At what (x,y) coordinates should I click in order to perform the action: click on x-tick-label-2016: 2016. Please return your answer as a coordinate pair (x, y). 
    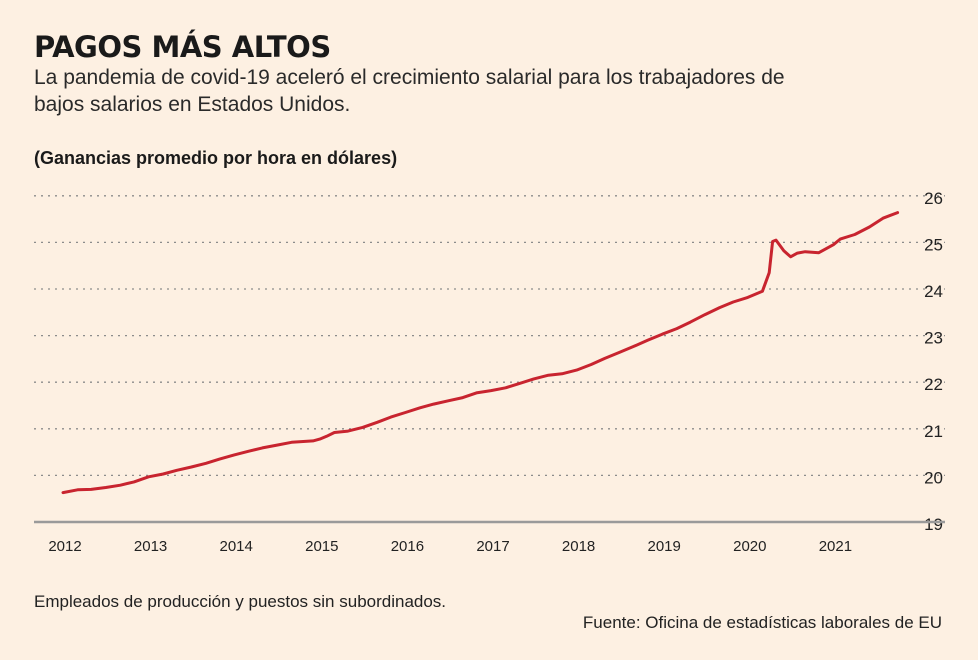
    Looking at the image, I should click on (407, 546).